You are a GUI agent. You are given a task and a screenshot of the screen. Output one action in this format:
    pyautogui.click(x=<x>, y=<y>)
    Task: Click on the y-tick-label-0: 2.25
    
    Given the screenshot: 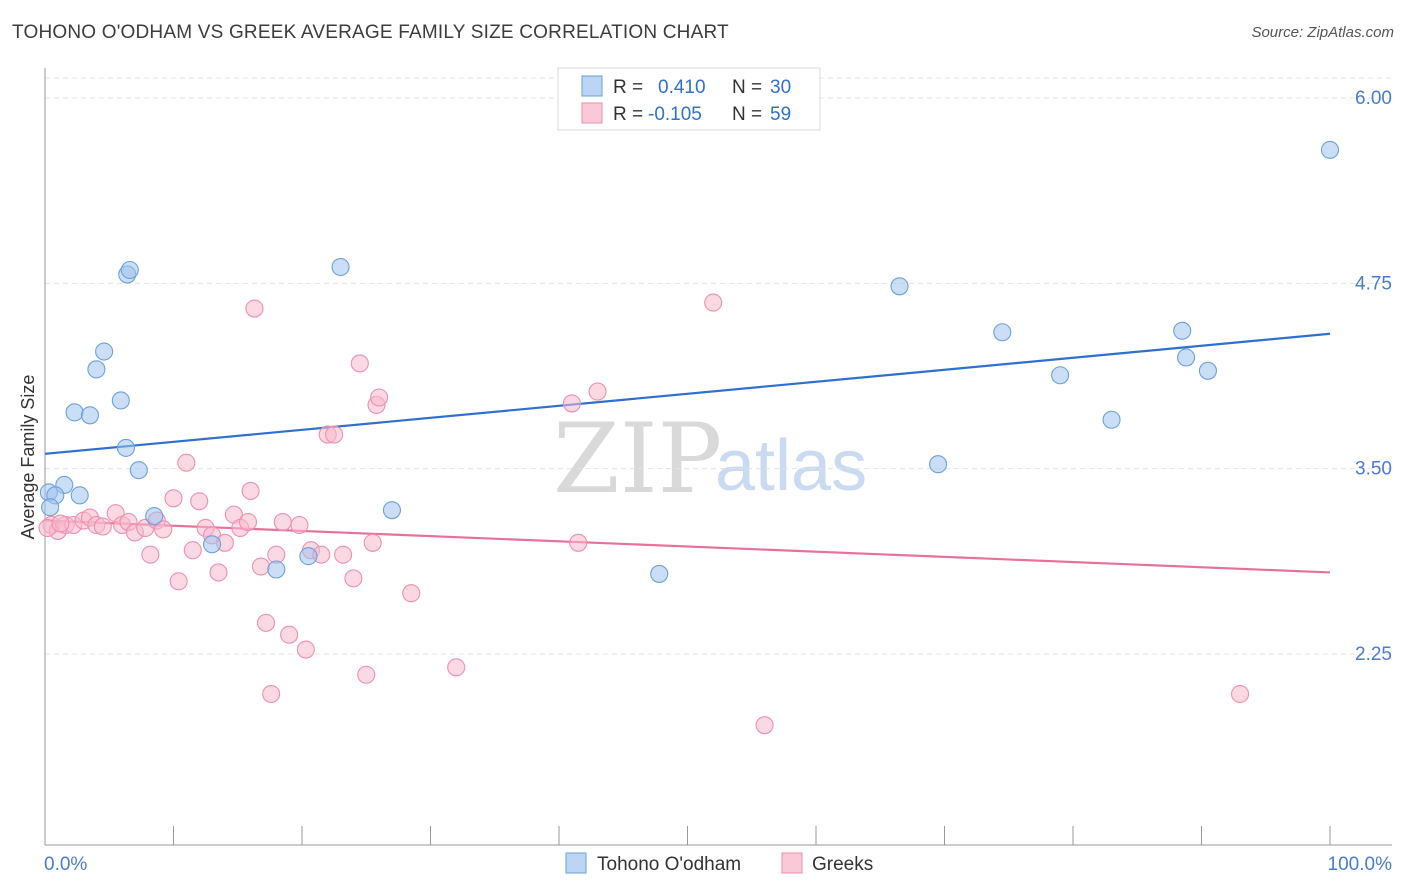 What is the action you would take?
    pyautogui.click(x=1373, y=654)
    